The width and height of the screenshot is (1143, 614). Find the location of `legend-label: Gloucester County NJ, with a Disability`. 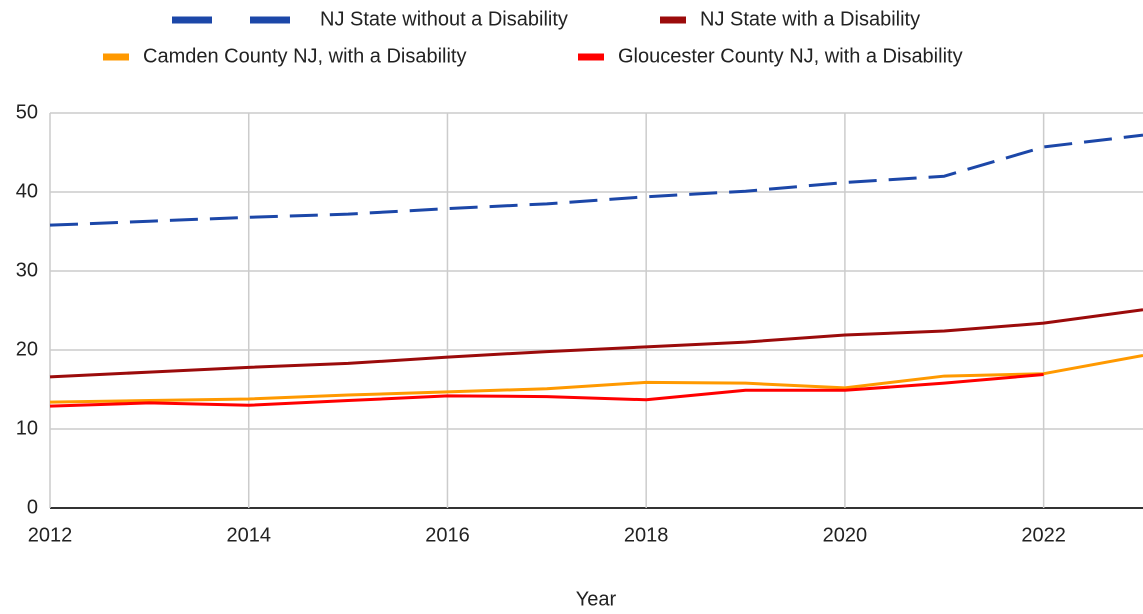

legend-label: Gloucester County NJ, with a Disability is located at coordinates (790, 56).